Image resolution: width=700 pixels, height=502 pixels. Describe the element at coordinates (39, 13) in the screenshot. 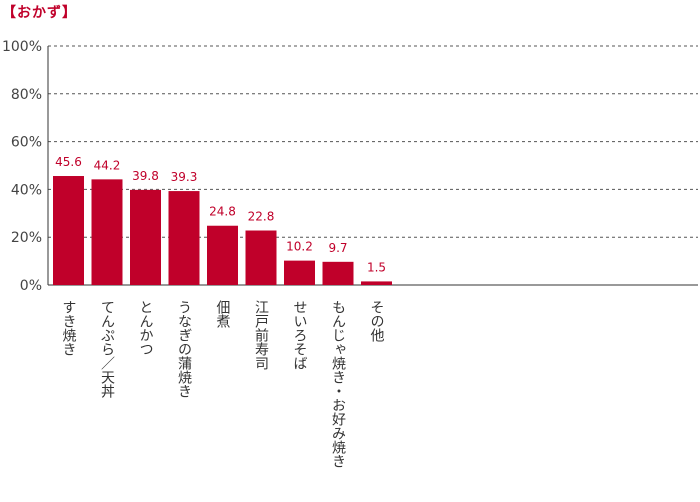

I see `chart-title: 【おかず】` at that location.